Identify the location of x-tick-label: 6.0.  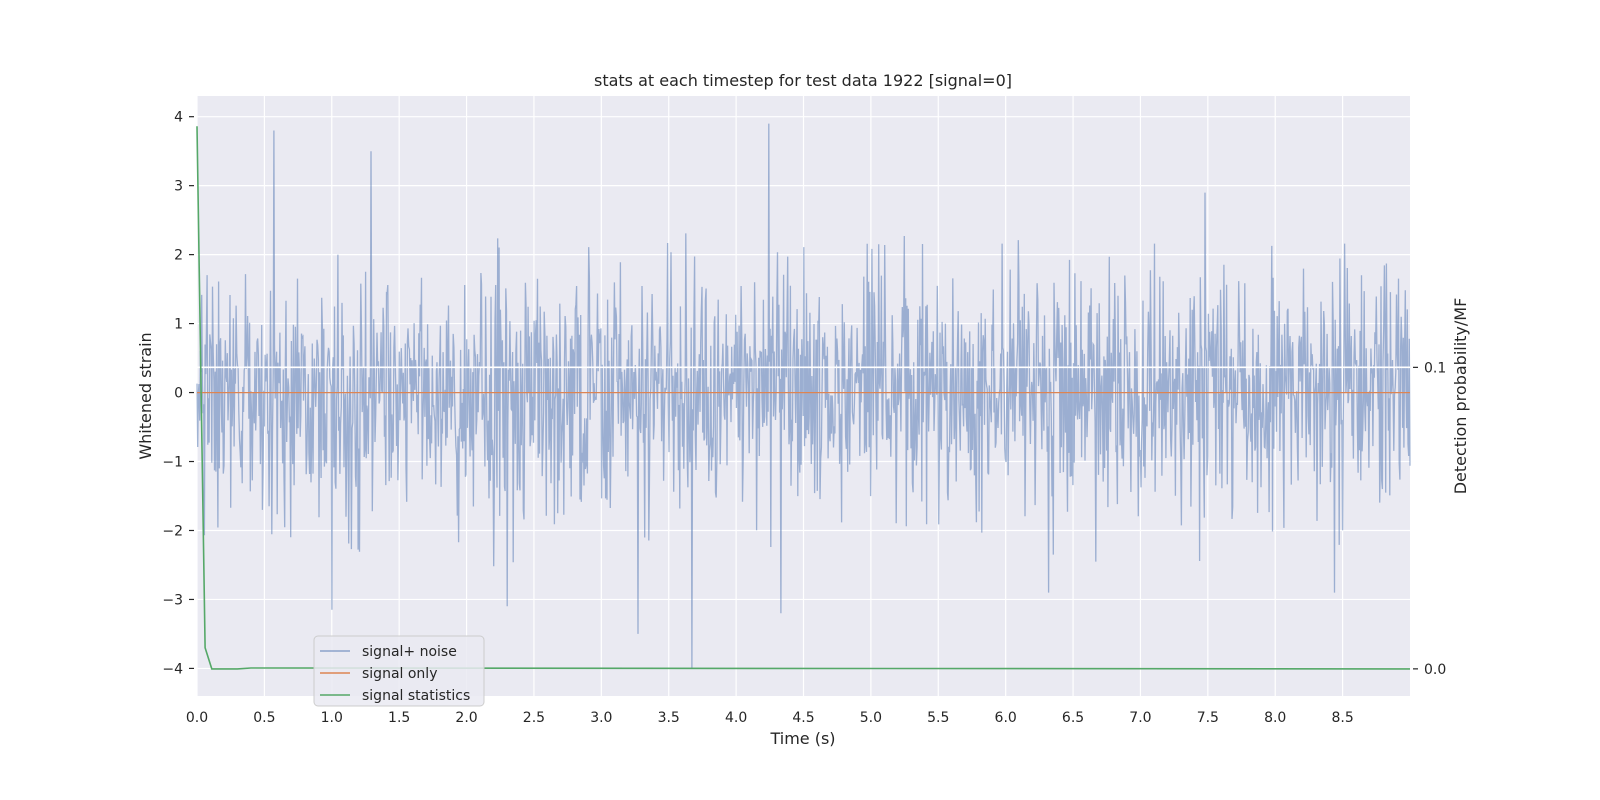
(1006, 718).